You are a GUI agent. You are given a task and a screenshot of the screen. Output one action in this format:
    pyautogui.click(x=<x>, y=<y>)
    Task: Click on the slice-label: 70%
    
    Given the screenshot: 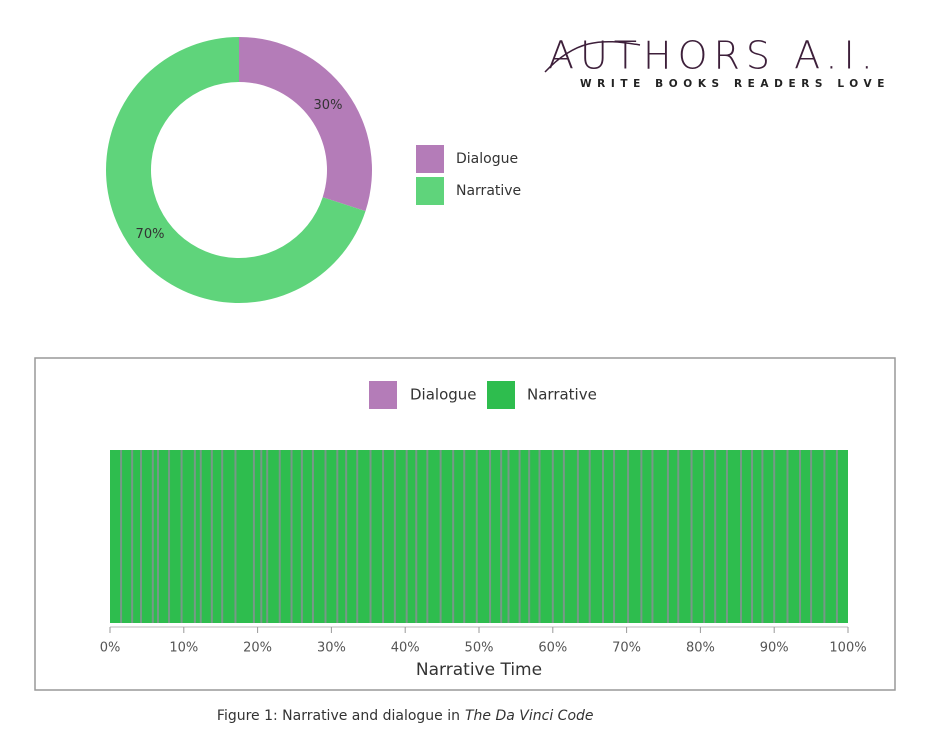 What is the action you would take?
    pyautogui.click(x=150, y=234)
    